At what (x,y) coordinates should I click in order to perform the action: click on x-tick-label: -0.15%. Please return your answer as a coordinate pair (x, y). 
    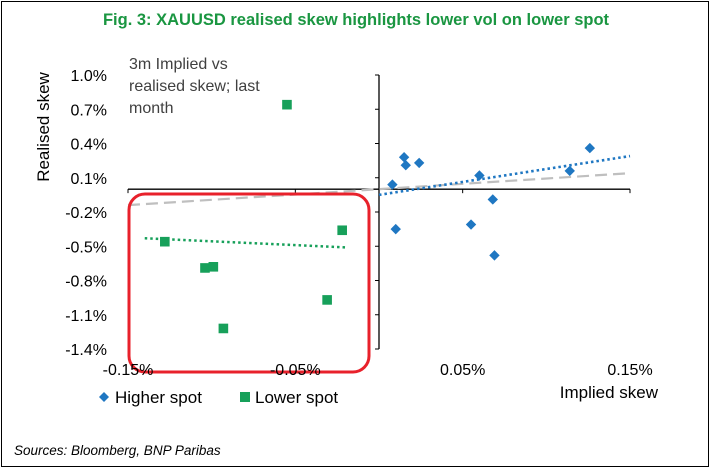
    Looking at the image, I should click on (128, 370).